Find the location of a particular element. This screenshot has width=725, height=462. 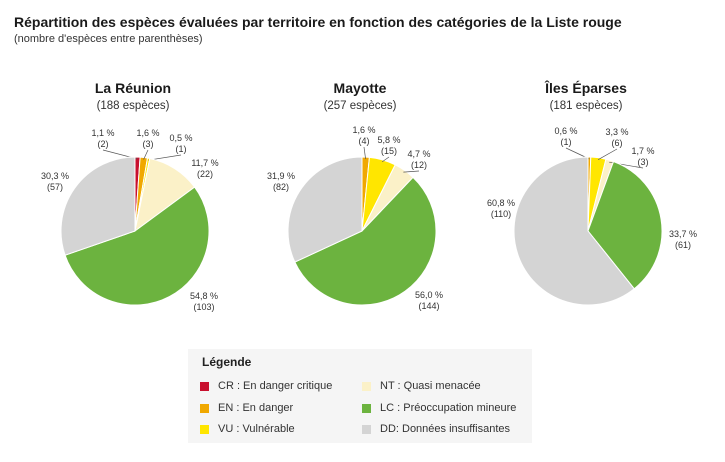

legend-swatch-dd is located at coordinates (366, 429).